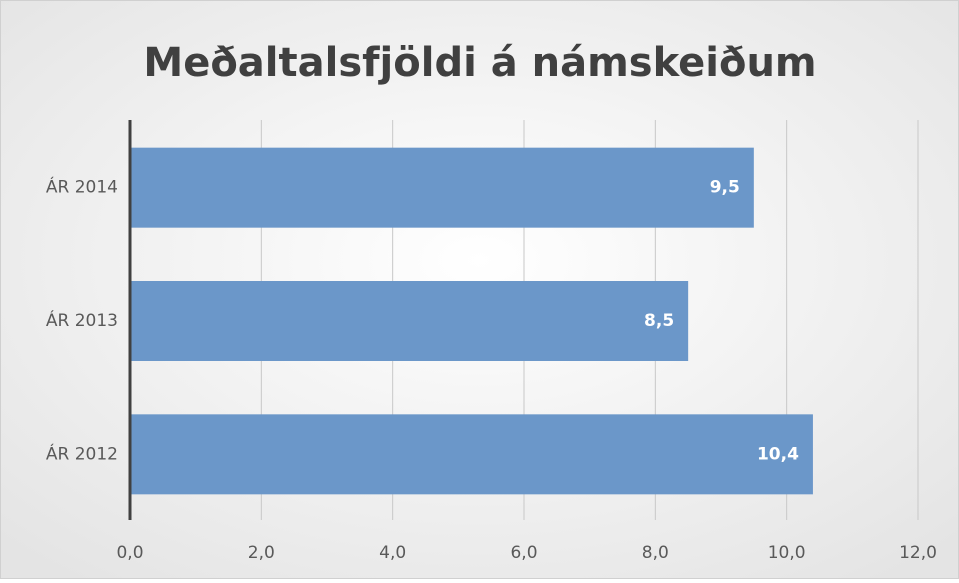 Image resolution: width=959 pixels, height=583 pixels. Describe the element at coordinates (82, 453) in the screenshot. I see `y-tick-label: ÁR 2012` at that location.